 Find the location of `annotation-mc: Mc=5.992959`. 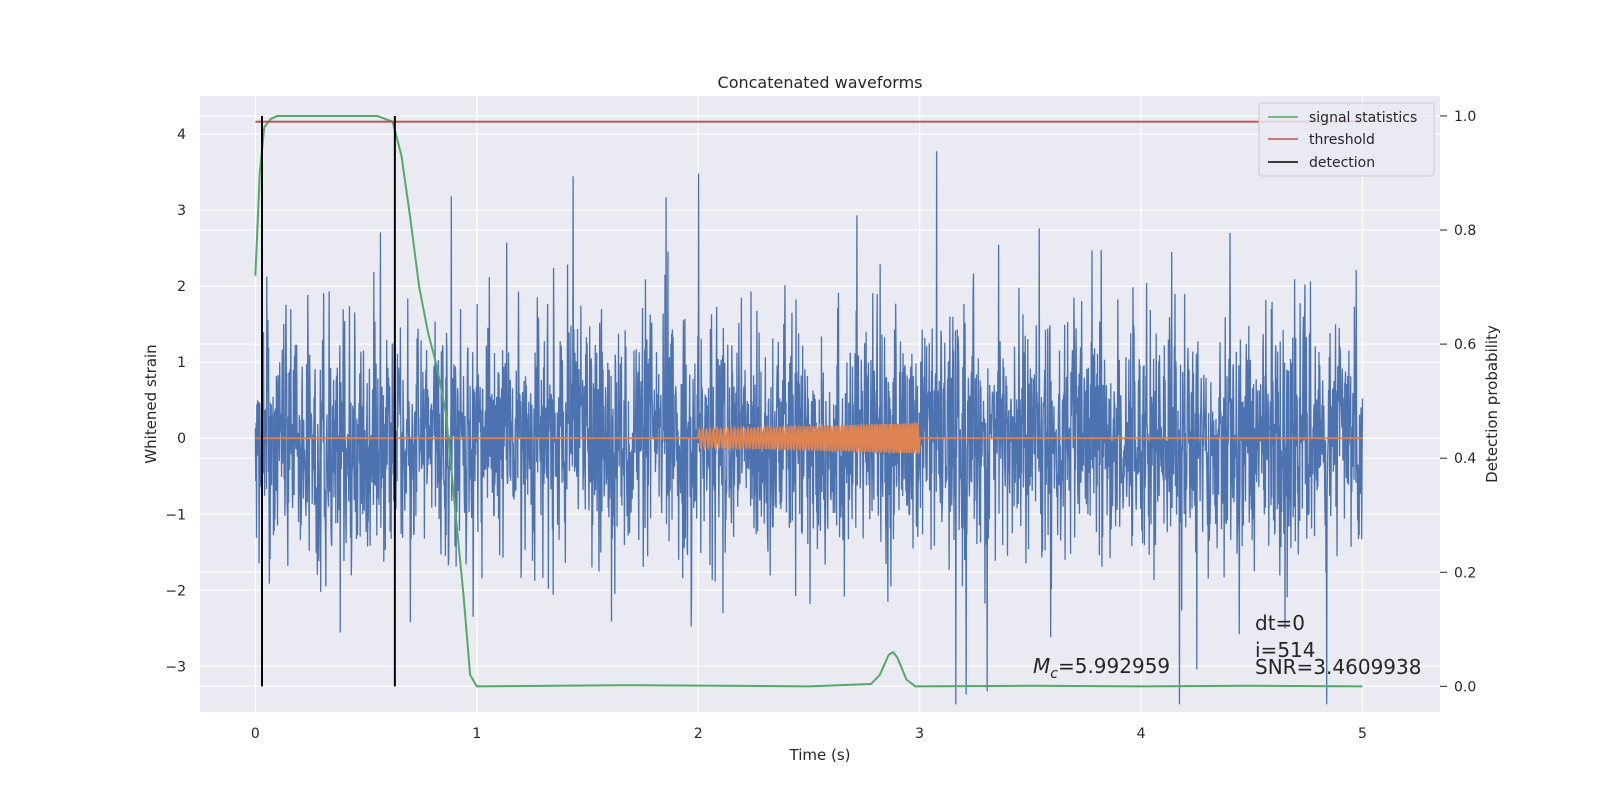

annotation-mc: Mc=5.992959 is located at coordinates (1101, 668).